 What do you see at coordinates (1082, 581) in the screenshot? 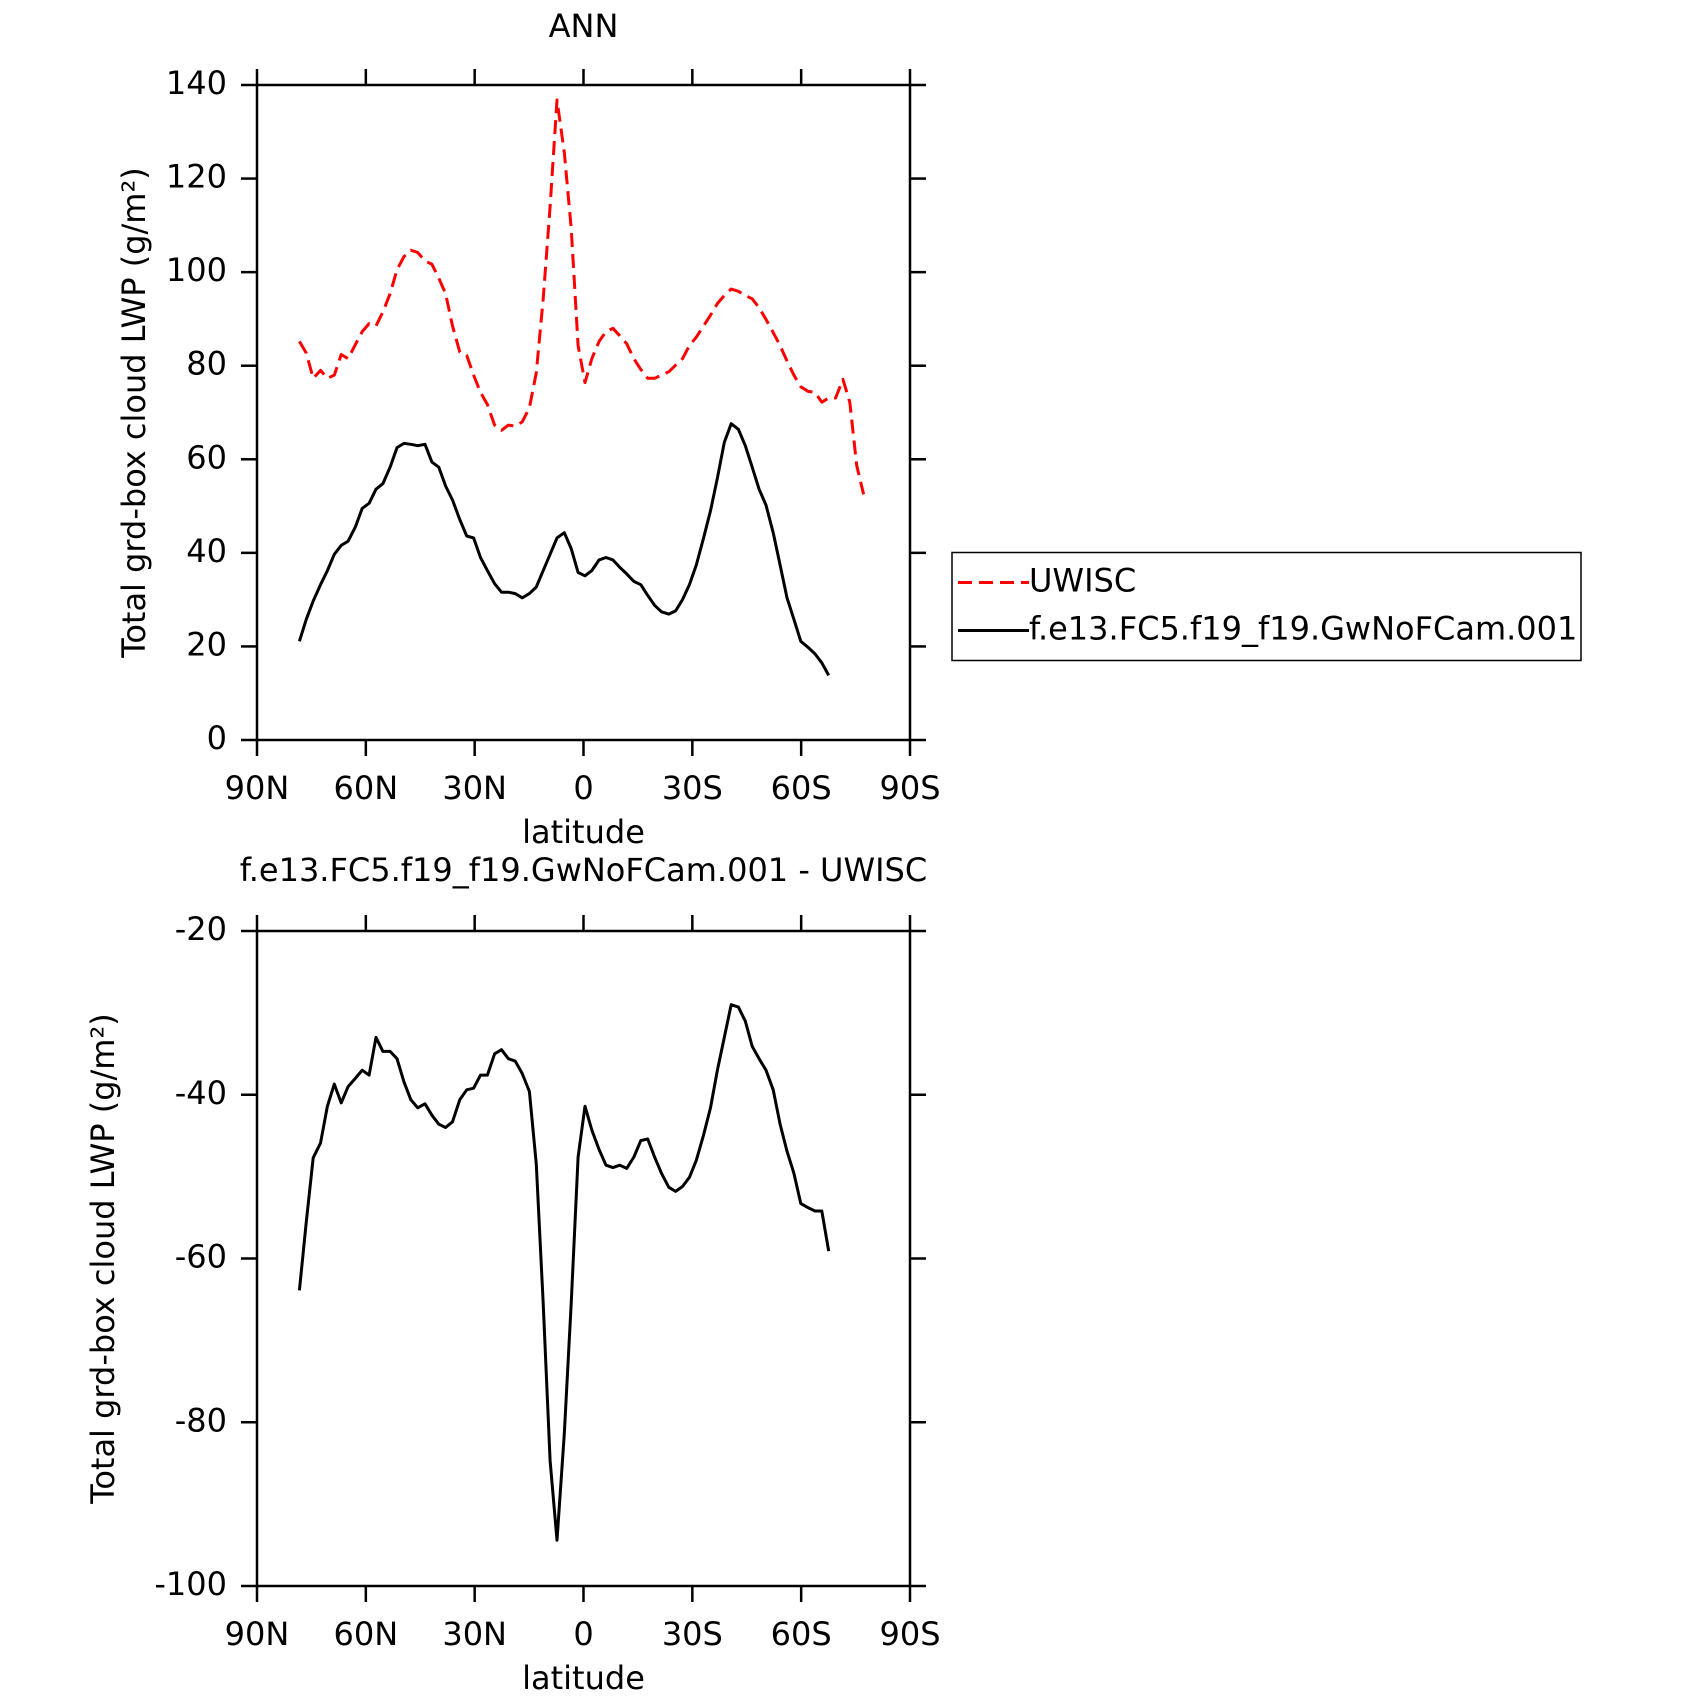
I see `legend-label: UWISC` at bounding box center [1082, 581].